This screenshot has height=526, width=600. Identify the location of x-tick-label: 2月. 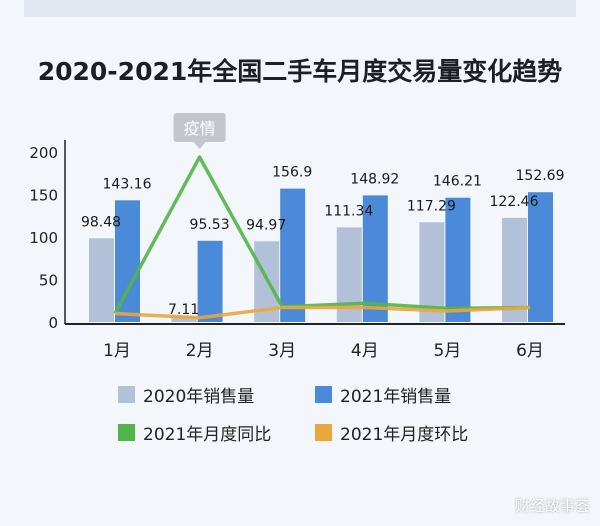
(200, 351).